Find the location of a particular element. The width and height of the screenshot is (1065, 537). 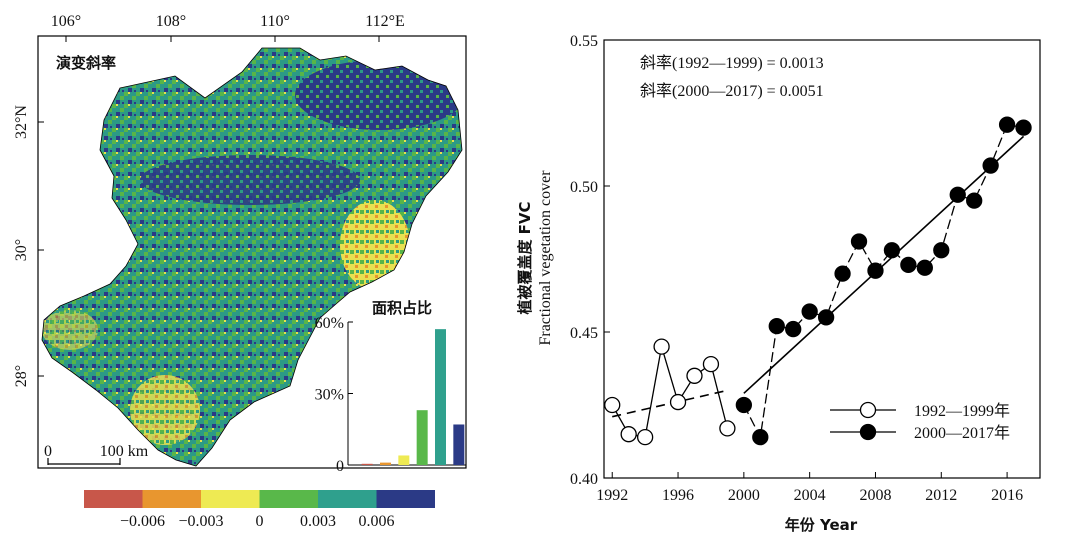

colorbar: −0.006 −0.003 0 0.003 0.006 is located at coordinates (259, 510).